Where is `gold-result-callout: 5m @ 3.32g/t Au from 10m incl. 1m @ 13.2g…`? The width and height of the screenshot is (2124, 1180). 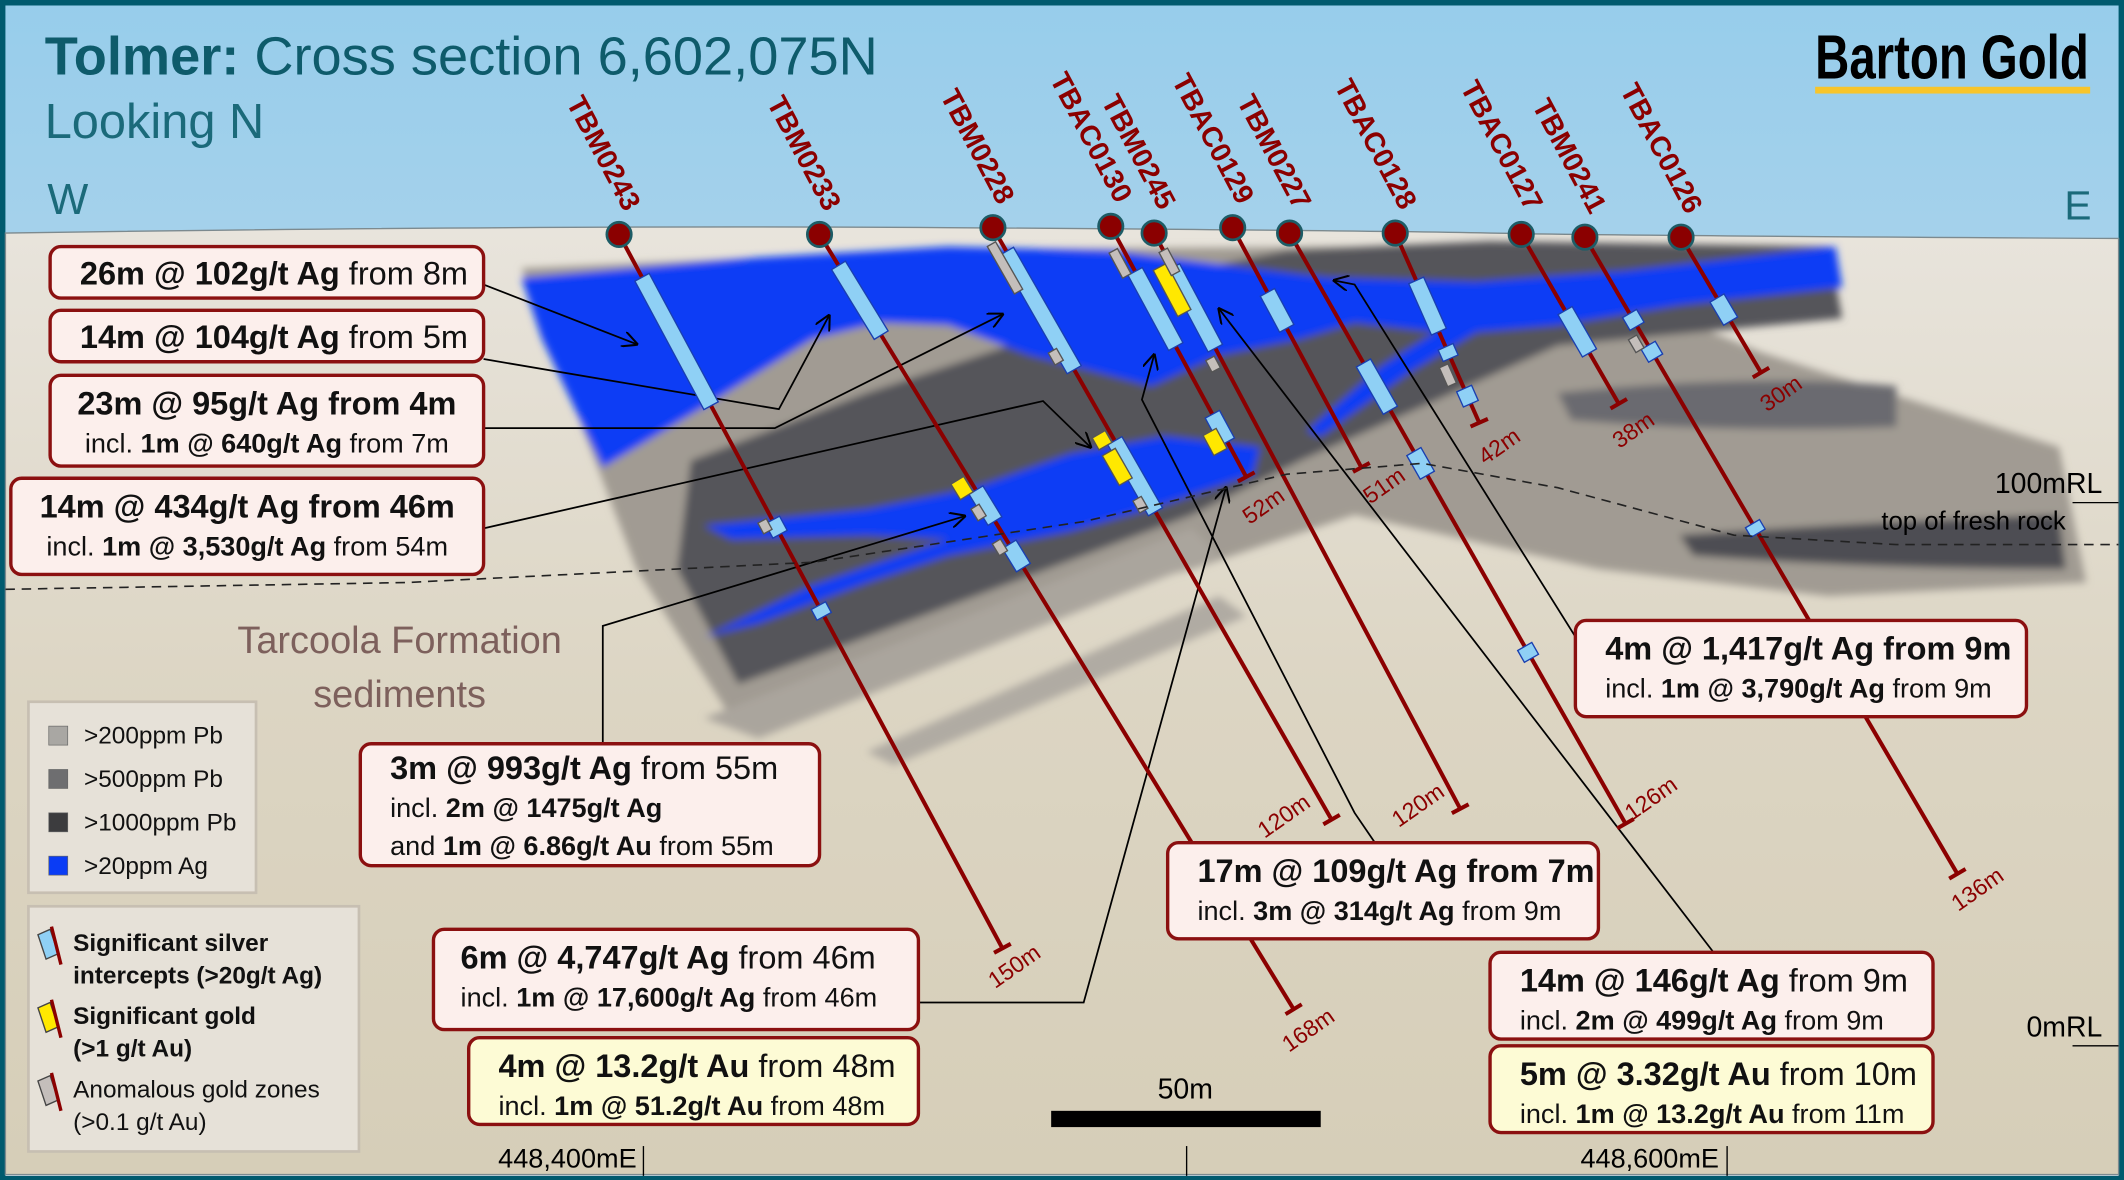 gold-result-callout: 5m @ 3.32g/t Au from 10m incl. 1m @ 13.2g… is located at coordinates (1711, 1089).